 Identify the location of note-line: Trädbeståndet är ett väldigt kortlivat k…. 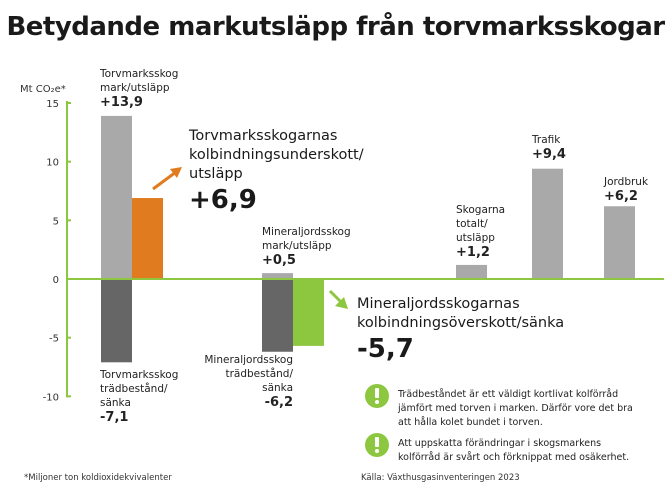
(508, 394).